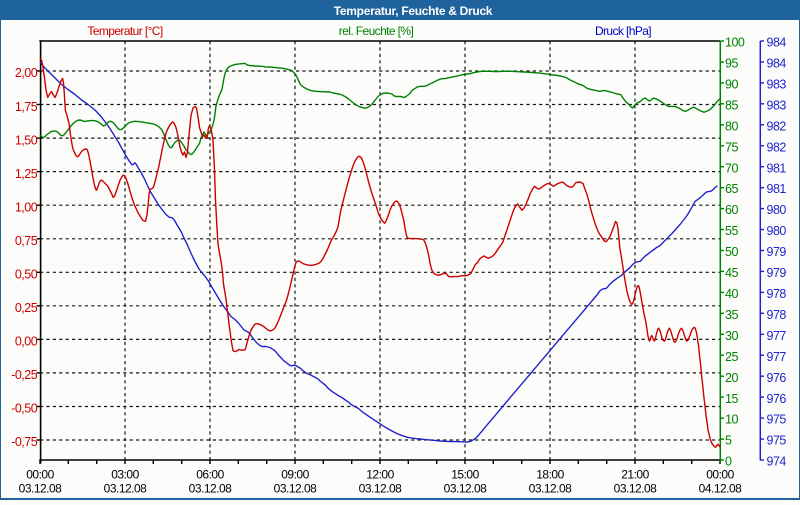  Describe the element at coordinates (731, 420) in the screenshot. I see `svg-text: 10` at that location.